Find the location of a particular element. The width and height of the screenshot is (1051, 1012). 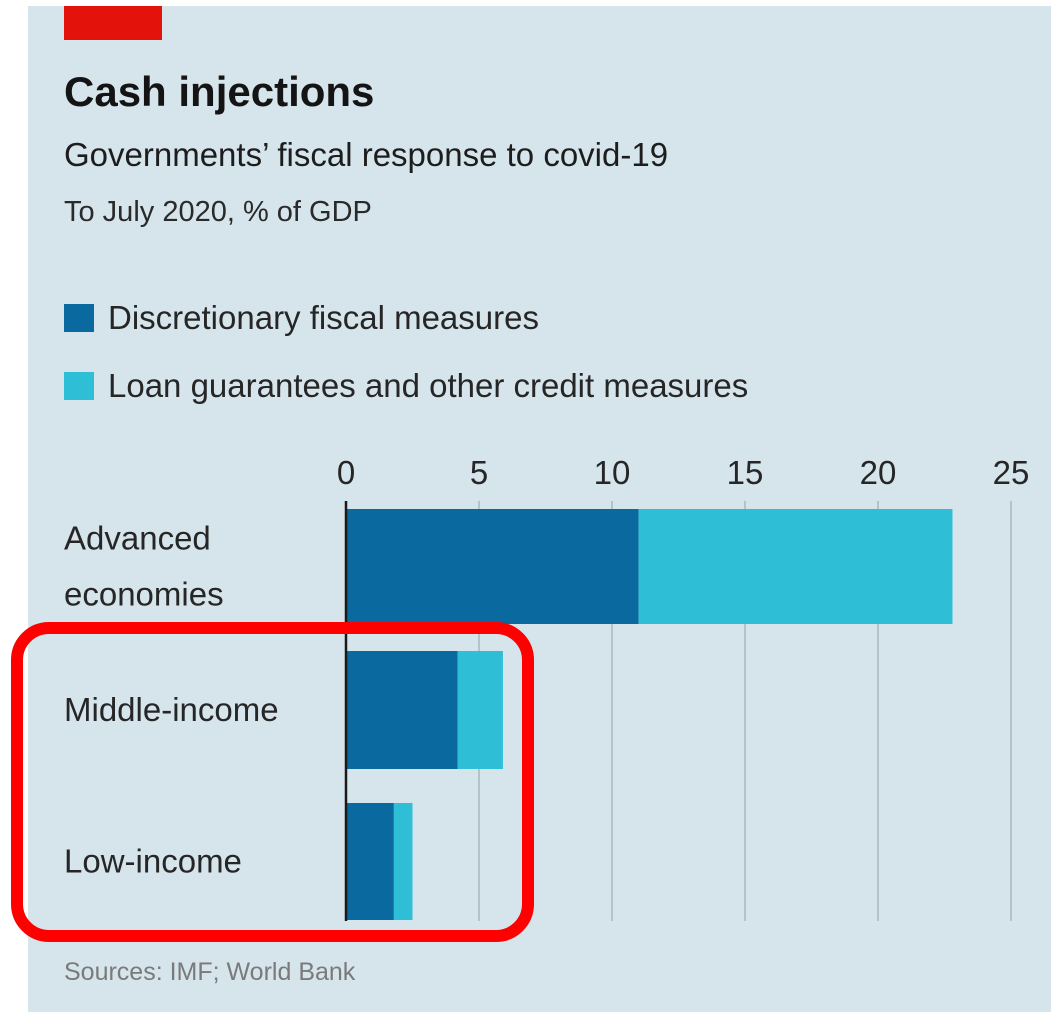

chart-title: Cash injections is located at coordinates (219, 91).